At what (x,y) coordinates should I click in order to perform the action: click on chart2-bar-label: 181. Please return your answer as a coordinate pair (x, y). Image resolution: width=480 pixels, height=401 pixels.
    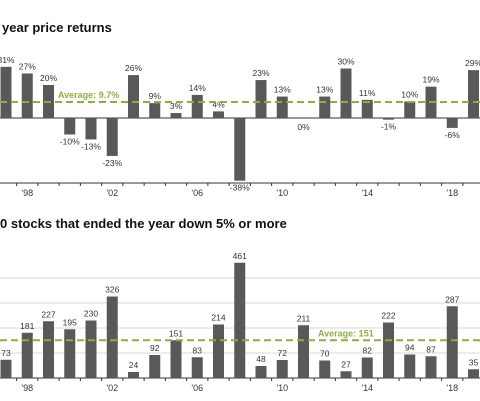
    Looking at the image, I should click on (27, 326).